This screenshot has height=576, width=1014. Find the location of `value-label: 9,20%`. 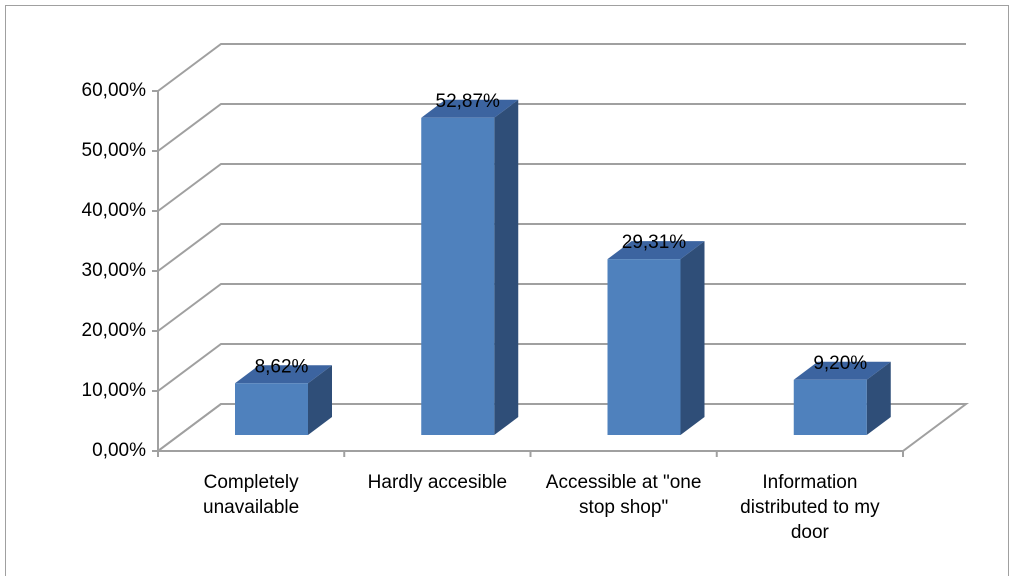

value-label: 9,20% is located at coordinates (840, 363).